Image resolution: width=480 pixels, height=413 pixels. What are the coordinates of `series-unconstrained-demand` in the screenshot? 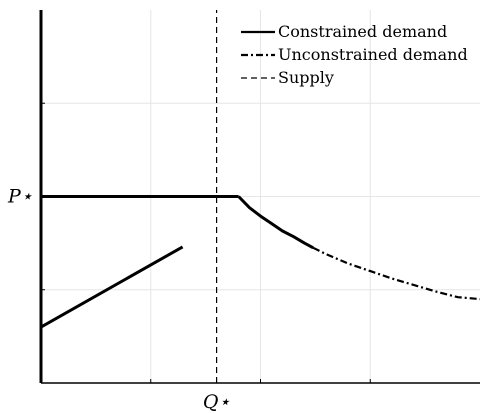 It's located at (396, 273).